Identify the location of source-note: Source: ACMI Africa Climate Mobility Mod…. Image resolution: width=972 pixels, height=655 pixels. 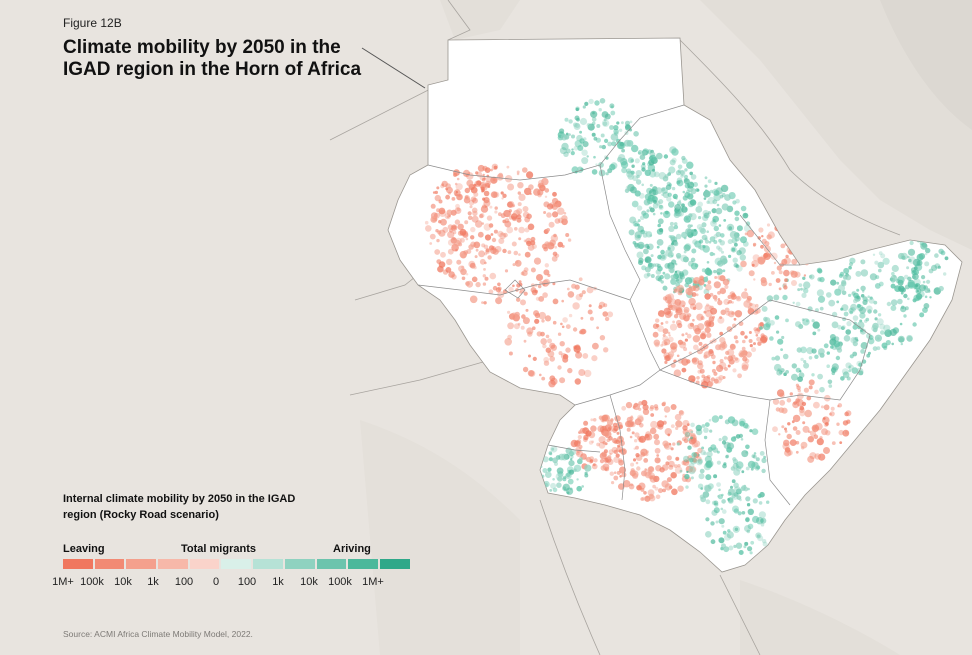
(158, 634).